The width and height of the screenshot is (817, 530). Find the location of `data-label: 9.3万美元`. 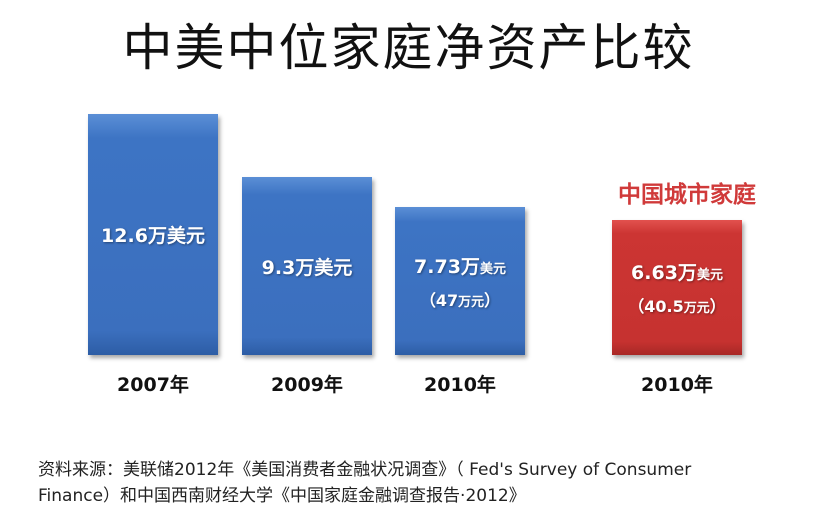

data-label: 9.3万美元 is located at coordinates (307, 266).